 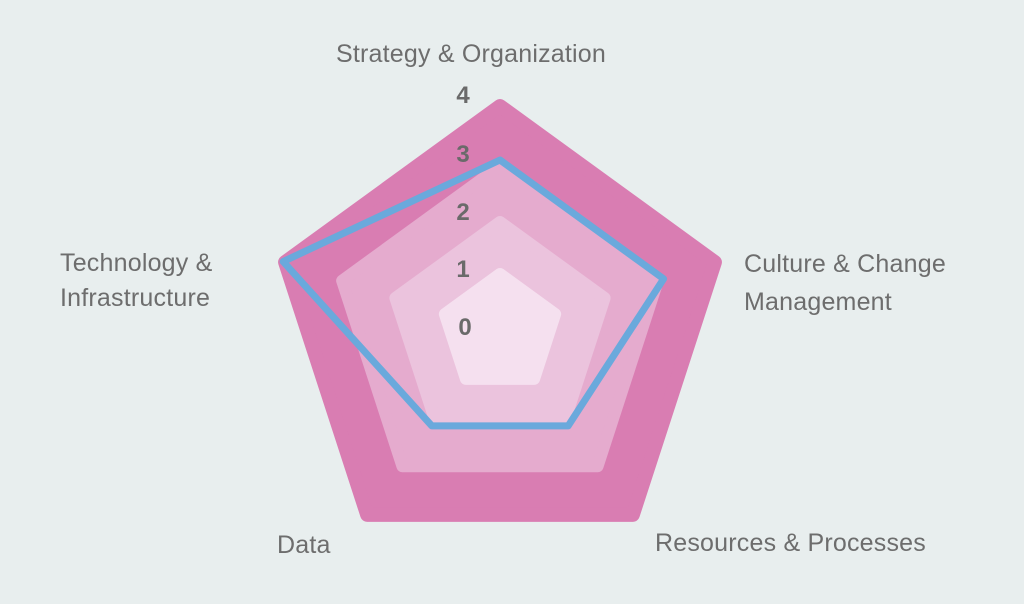 I want to click on tick-0: 0, so click(x=465, y=327).